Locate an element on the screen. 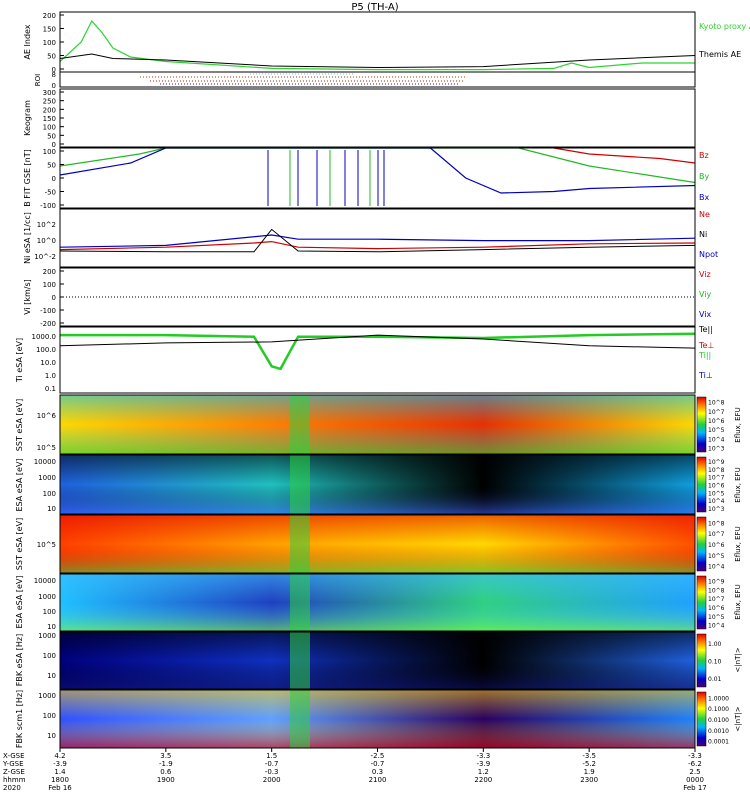 Image resolution: width=750 pixels, height=800 pixels. xaxis-label-x: X-GSE is located at coordinates (14, 756).